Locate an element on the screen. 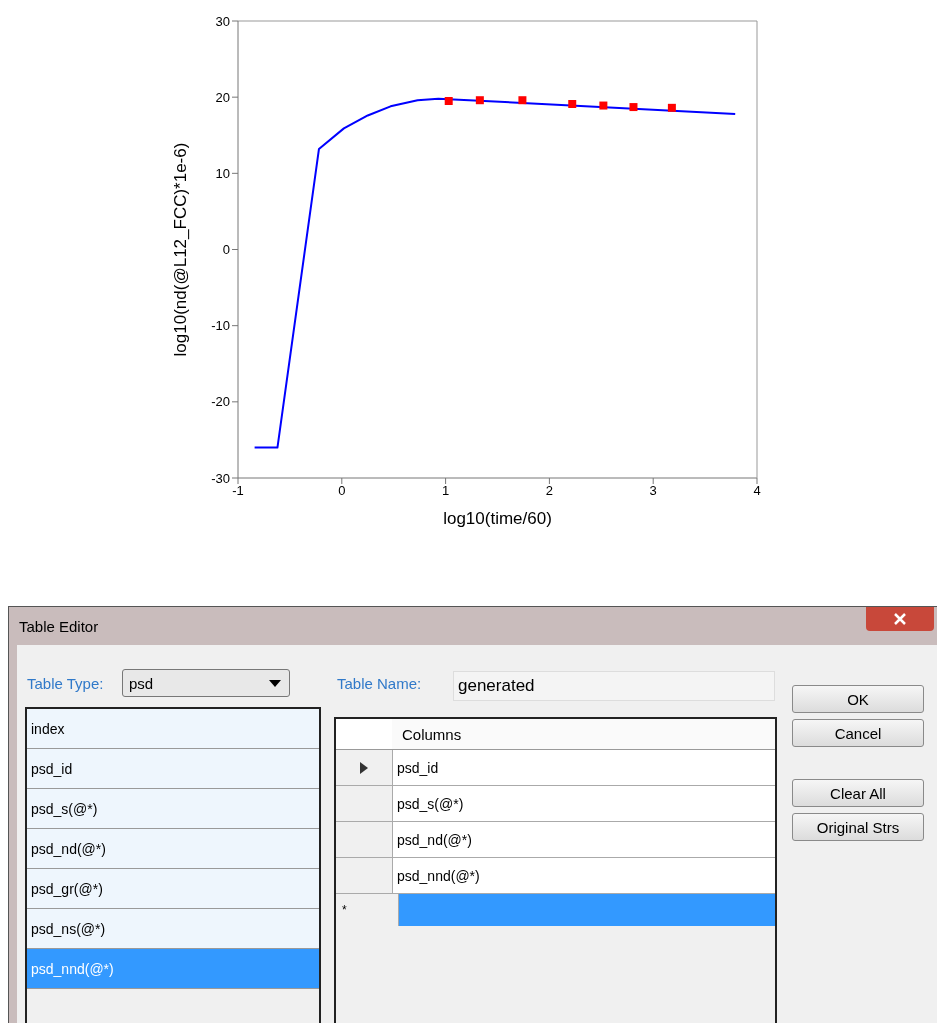 This screenshot has width=937, height=1023. text: generated is located at coordinates (614, 686).